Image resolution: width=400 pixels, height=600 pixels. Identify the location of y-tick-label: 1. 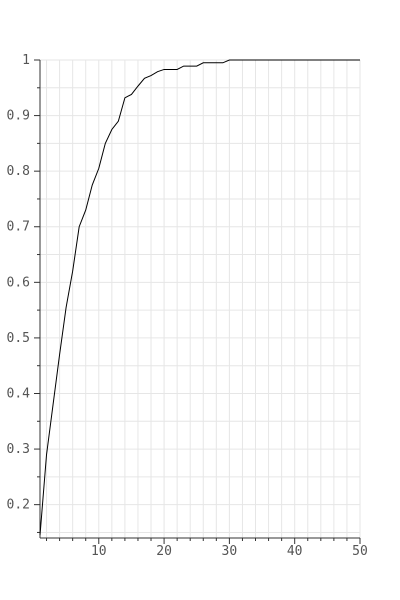
(26, 60).